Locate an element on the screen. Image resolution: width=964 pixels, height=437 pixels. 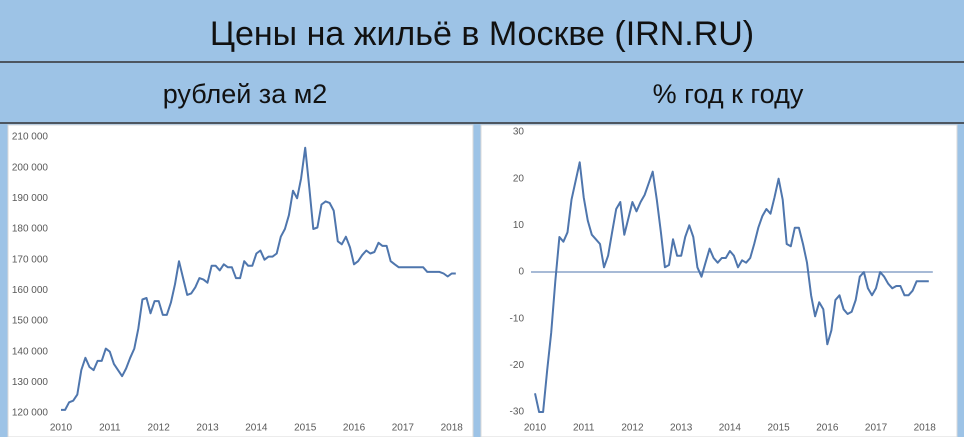
y-tick-label: -20 is located at coordinates (517, 365).